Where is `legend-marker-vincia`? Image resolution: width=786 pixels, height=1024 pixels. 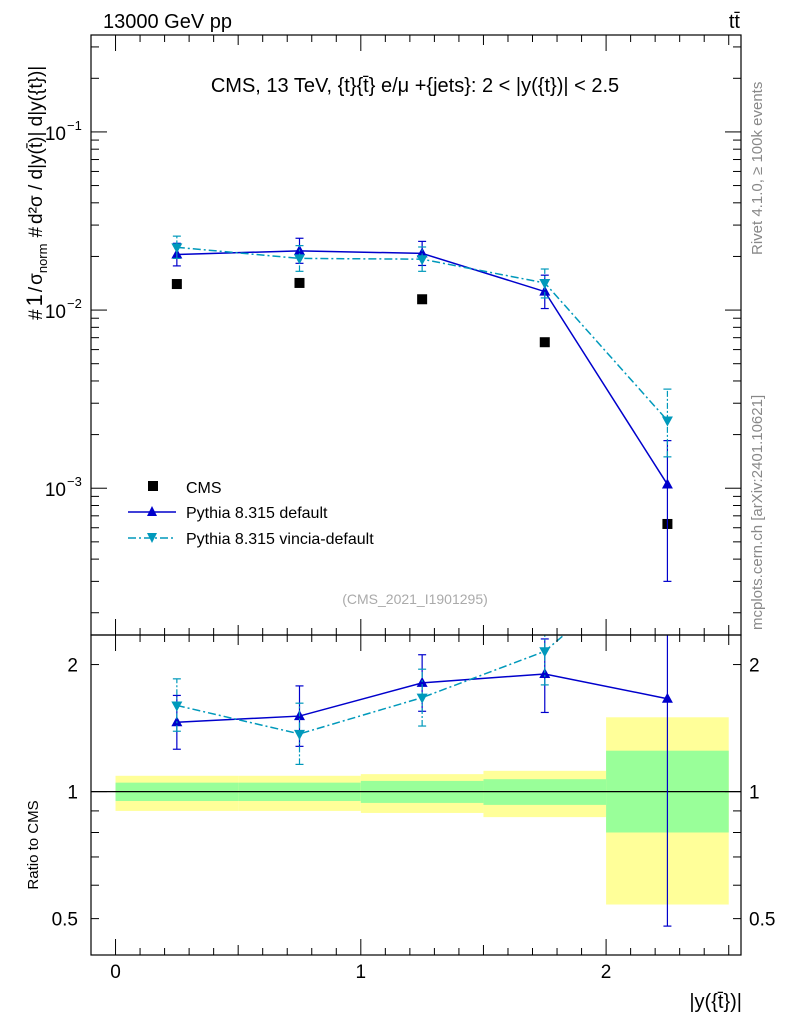
legend-marker-vincia is located at coordinates (152, 538).